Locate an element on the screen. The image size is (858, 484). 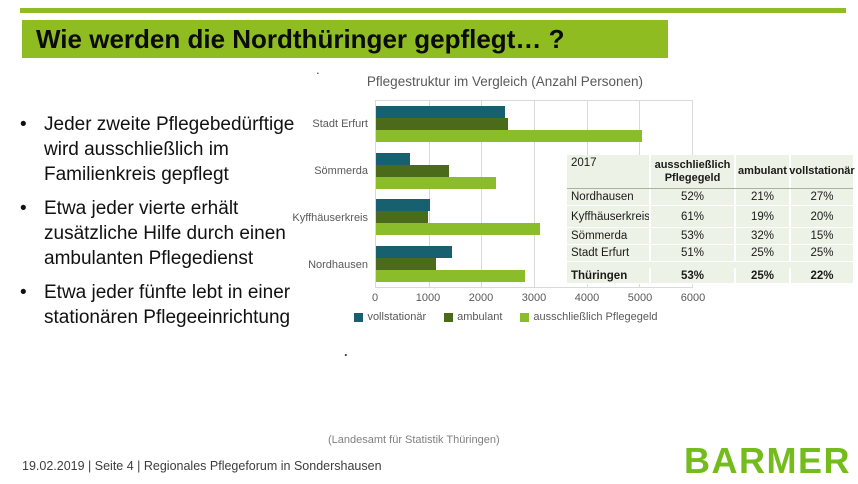
top-accent-strip is located at coordinates (433, 10).